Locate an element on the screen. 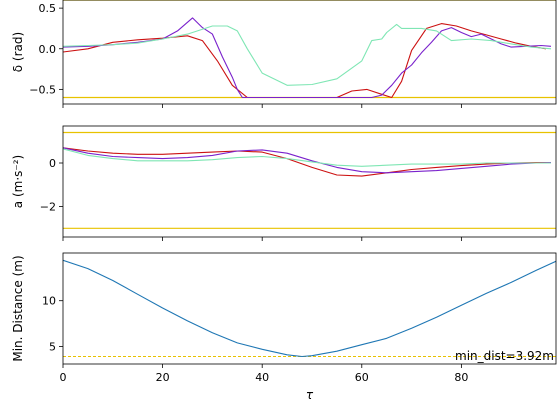 The width and height of the screenshot is (560, 406). y-tick-label: −2 is located at coordinates (48, 207).